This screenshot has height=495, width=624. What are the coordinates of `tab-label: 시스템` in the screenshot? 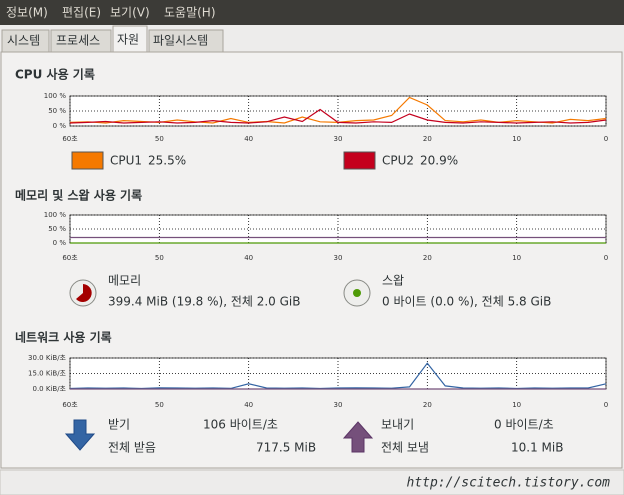 It's located at (23, 41).